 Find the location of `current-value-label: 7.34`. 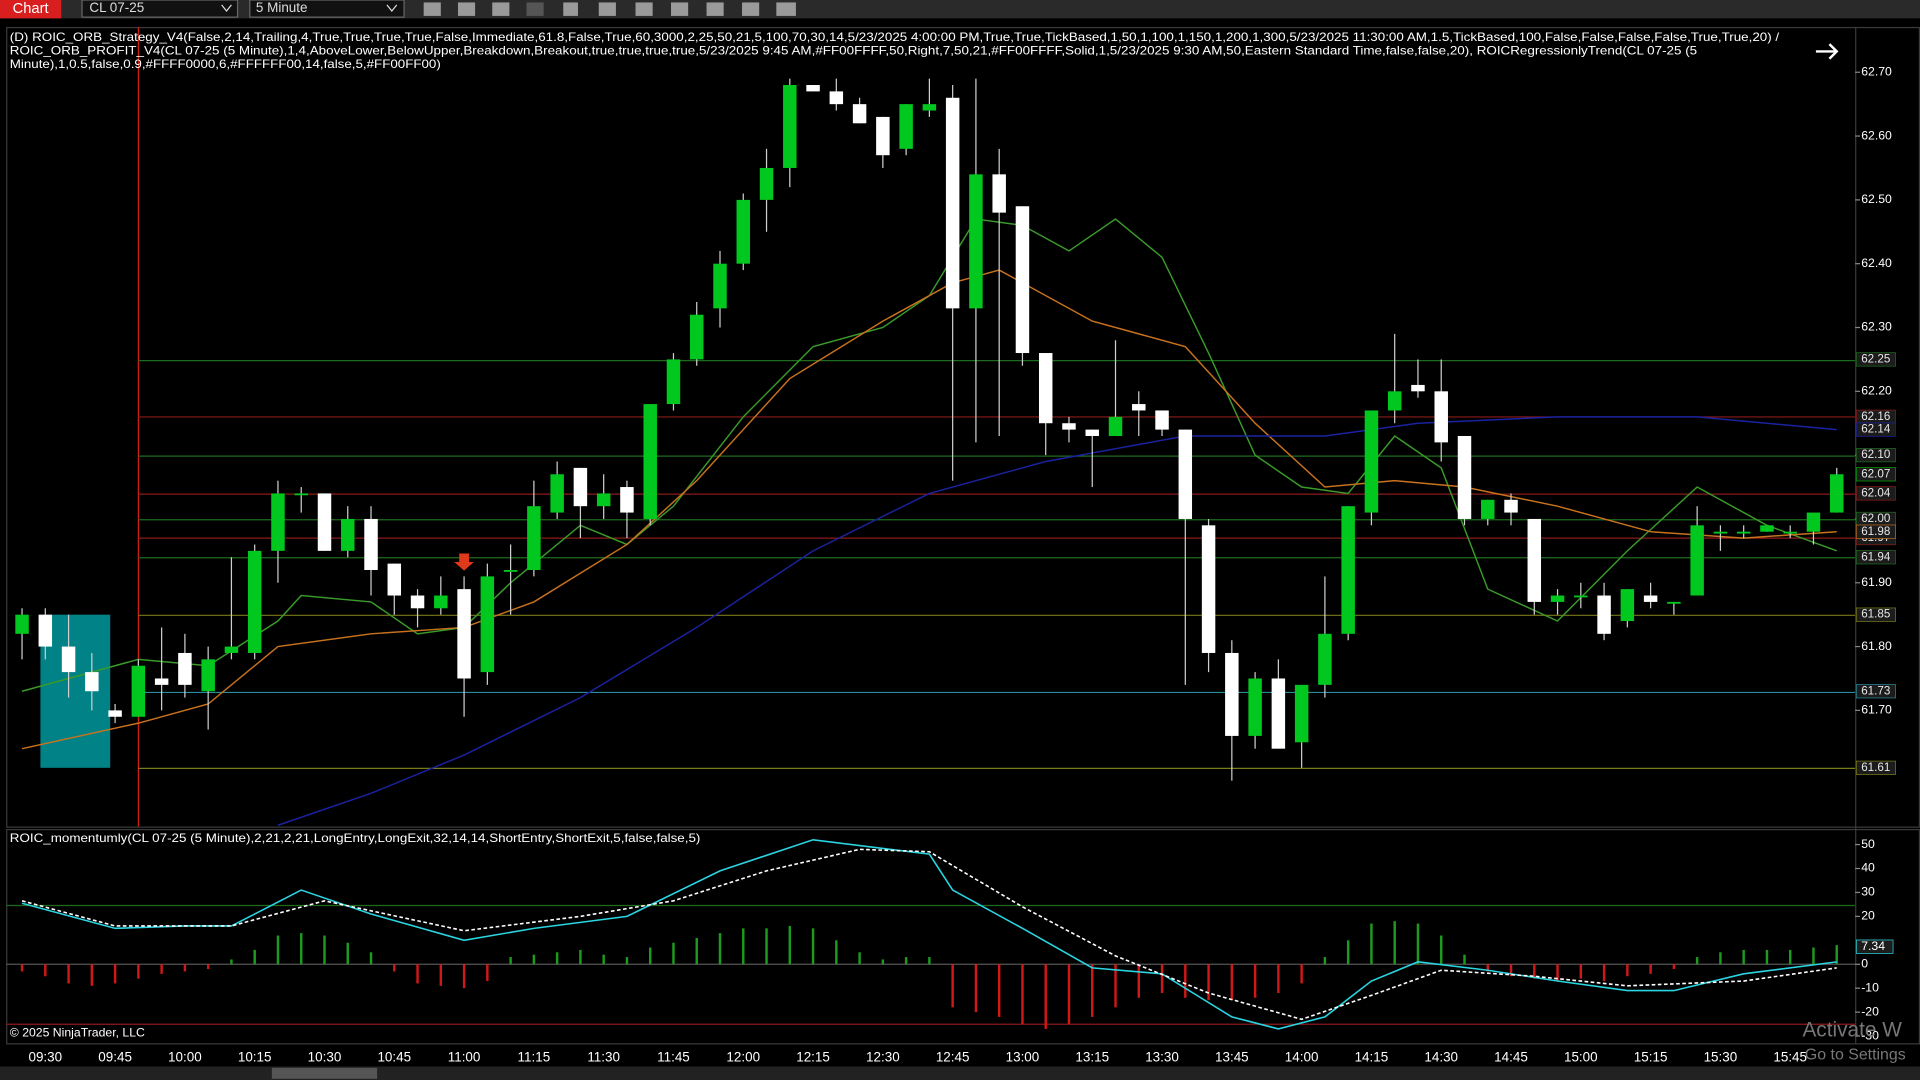

current-value-label: 7.34 is located at coordinates (1873, 946).